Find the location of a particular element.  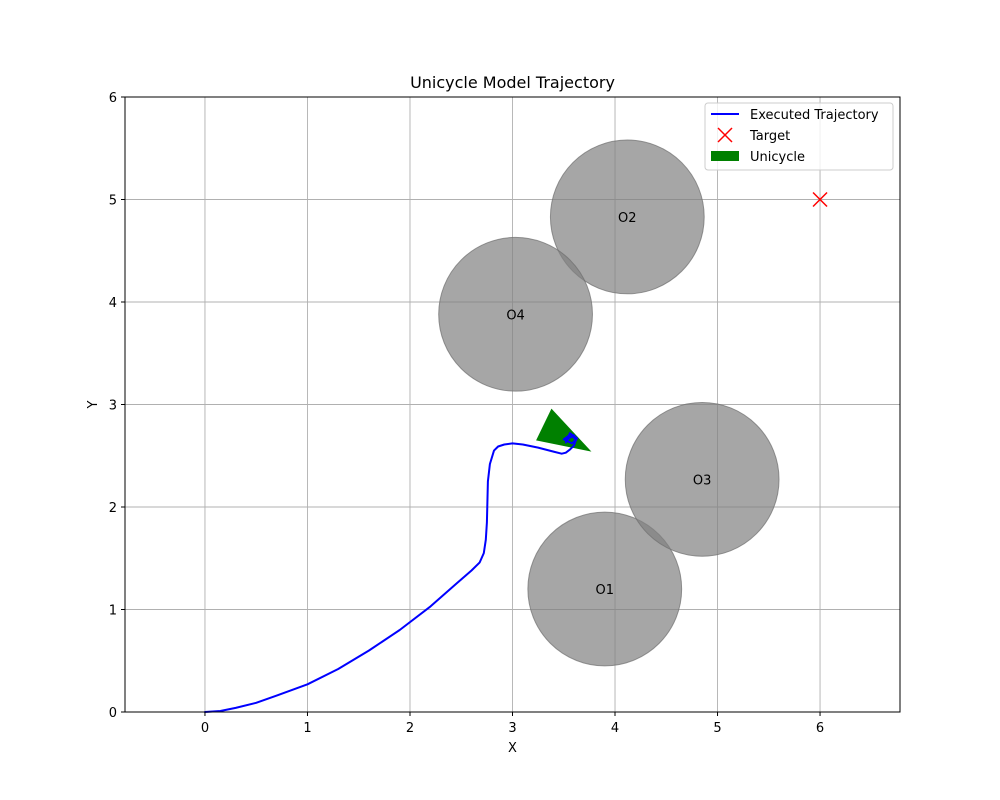

unicycle-marker is located at coordinates (564, 430).